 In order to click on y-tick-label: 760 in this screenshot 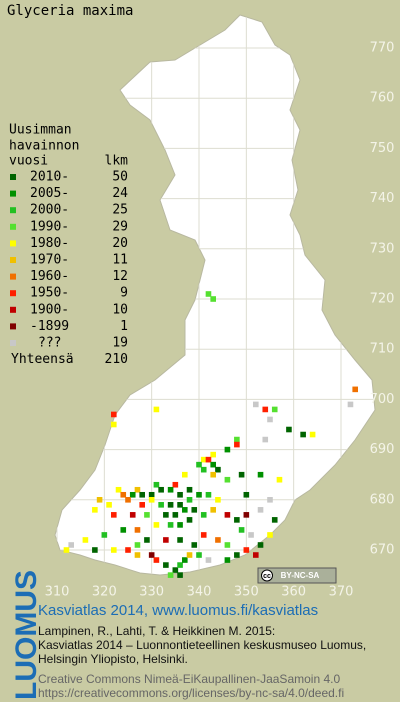, I will do `click(382, 98)`.